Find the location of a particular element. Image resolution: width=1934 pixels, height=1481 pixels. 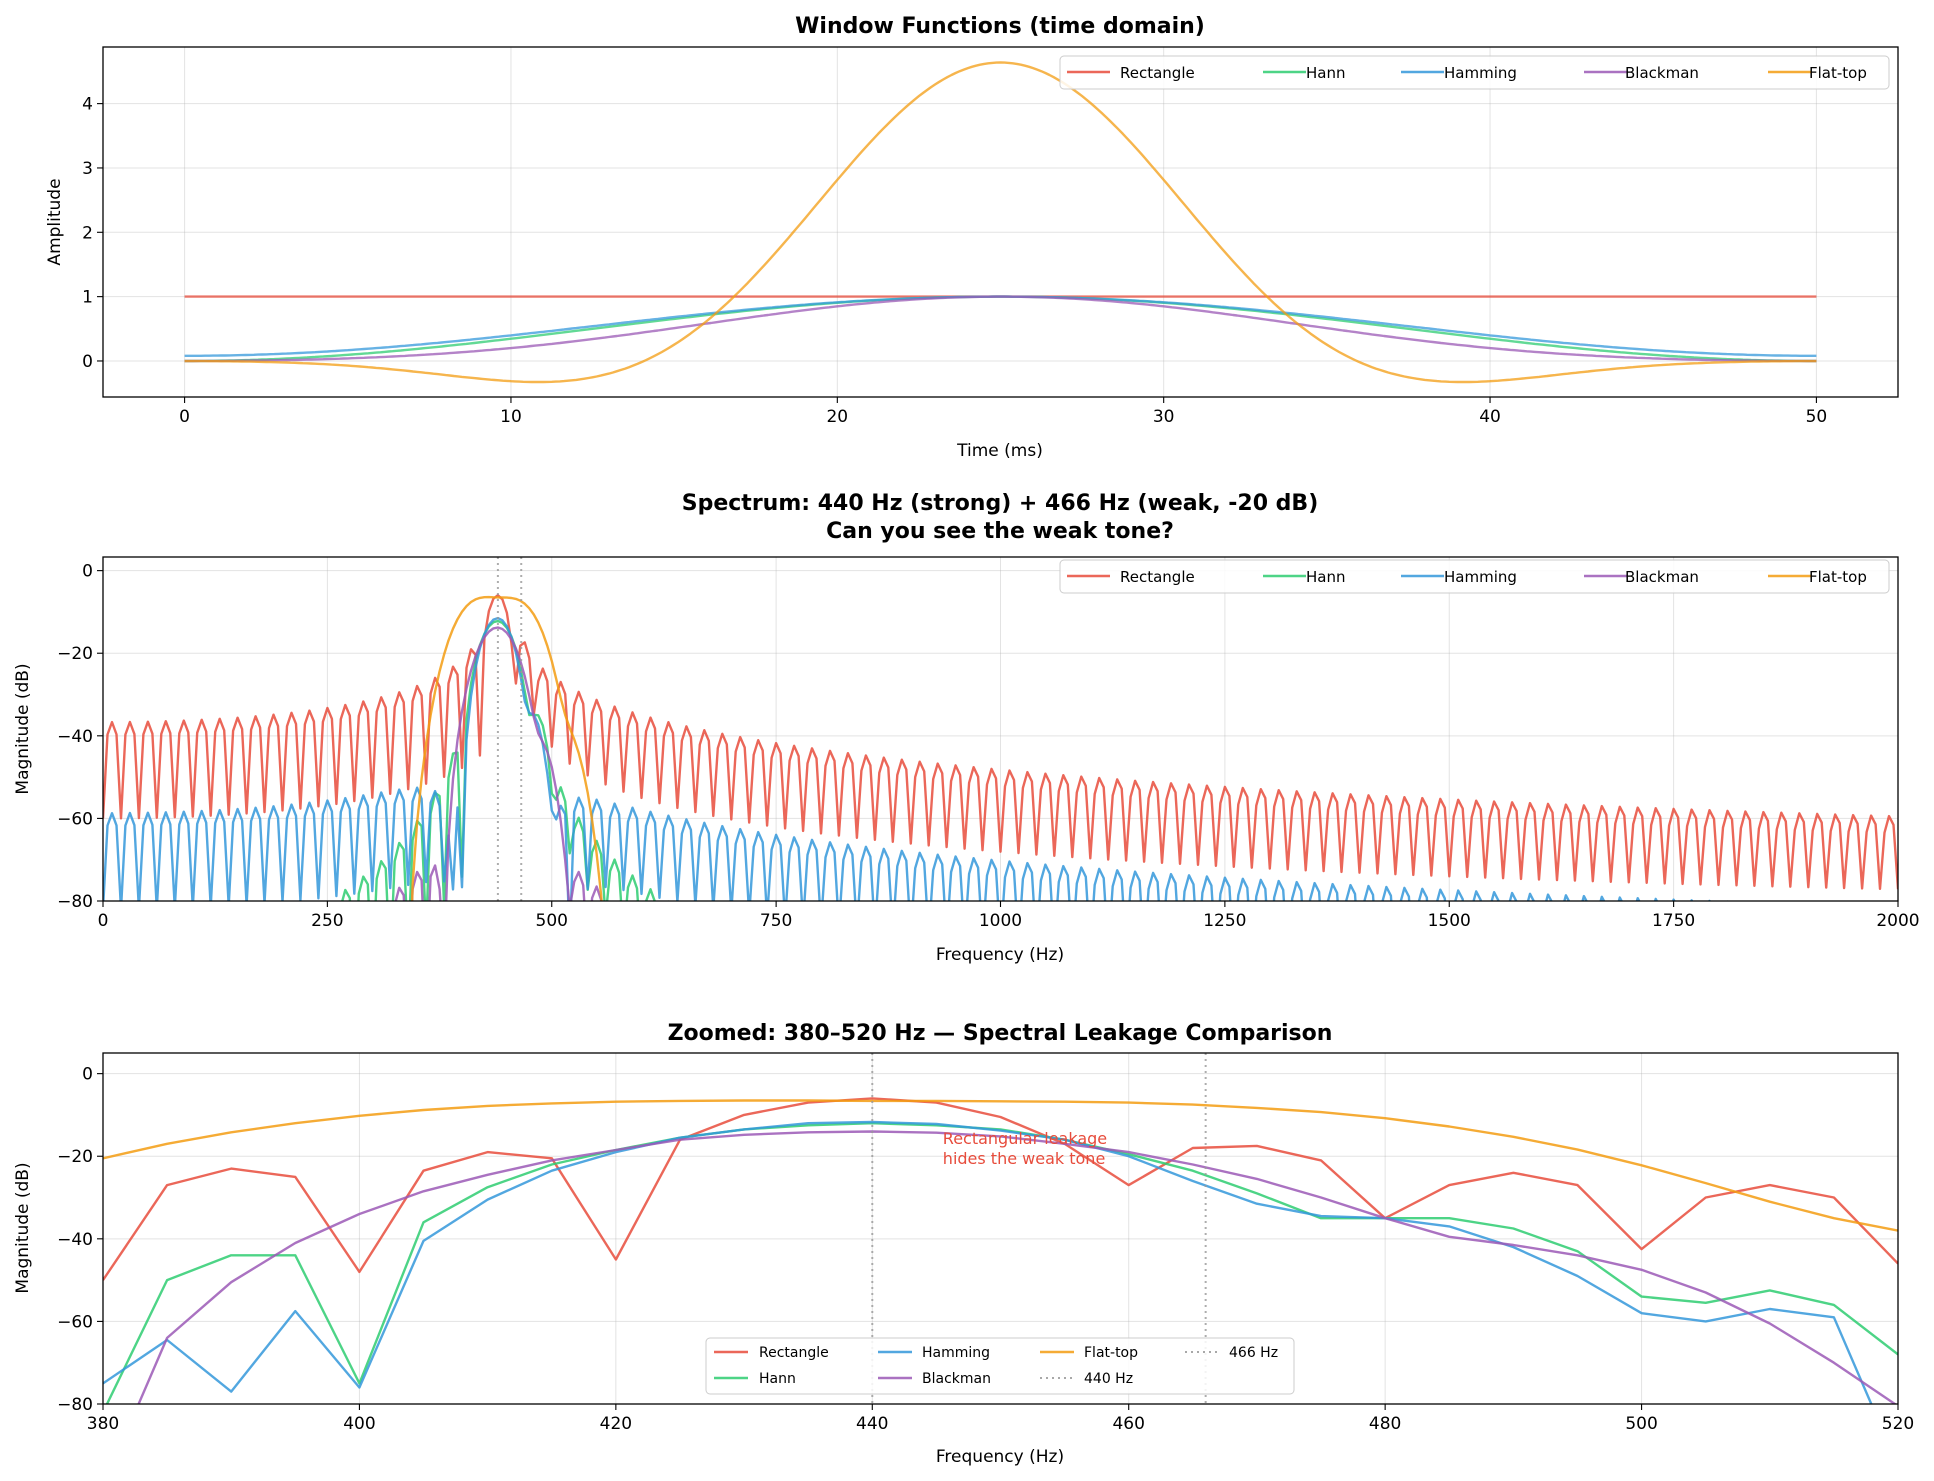

panel2-xtick-label: 500 is located at coordinates (552, 921).